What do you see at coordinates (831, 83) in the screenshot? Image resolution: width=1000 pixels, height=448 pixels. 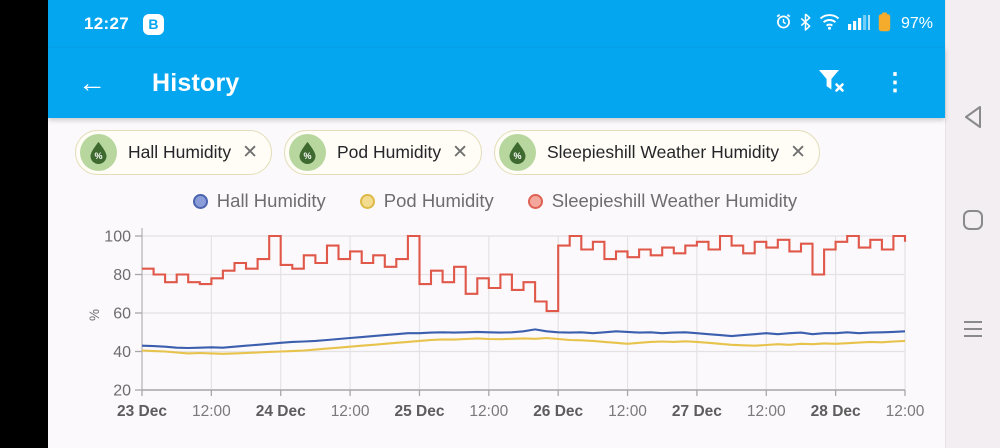 I see `filter-remove-icon` at bounding box center [831, 83].